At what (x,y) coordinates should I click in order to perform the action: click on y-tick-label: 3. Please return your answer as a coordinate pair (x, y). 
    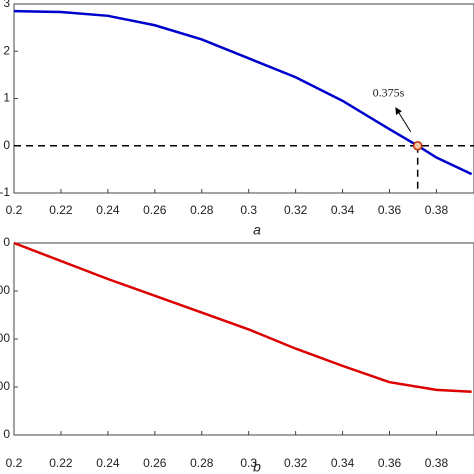
    Looking at the image, I should click on (6, 5).